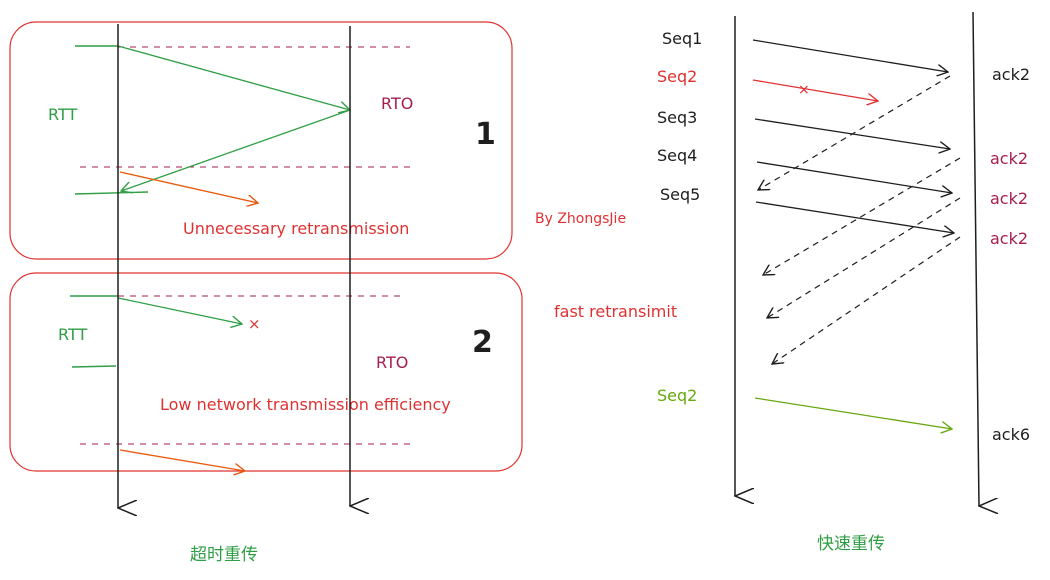  I want to click on seq2-lost-mark: ×, so click(804, 90).